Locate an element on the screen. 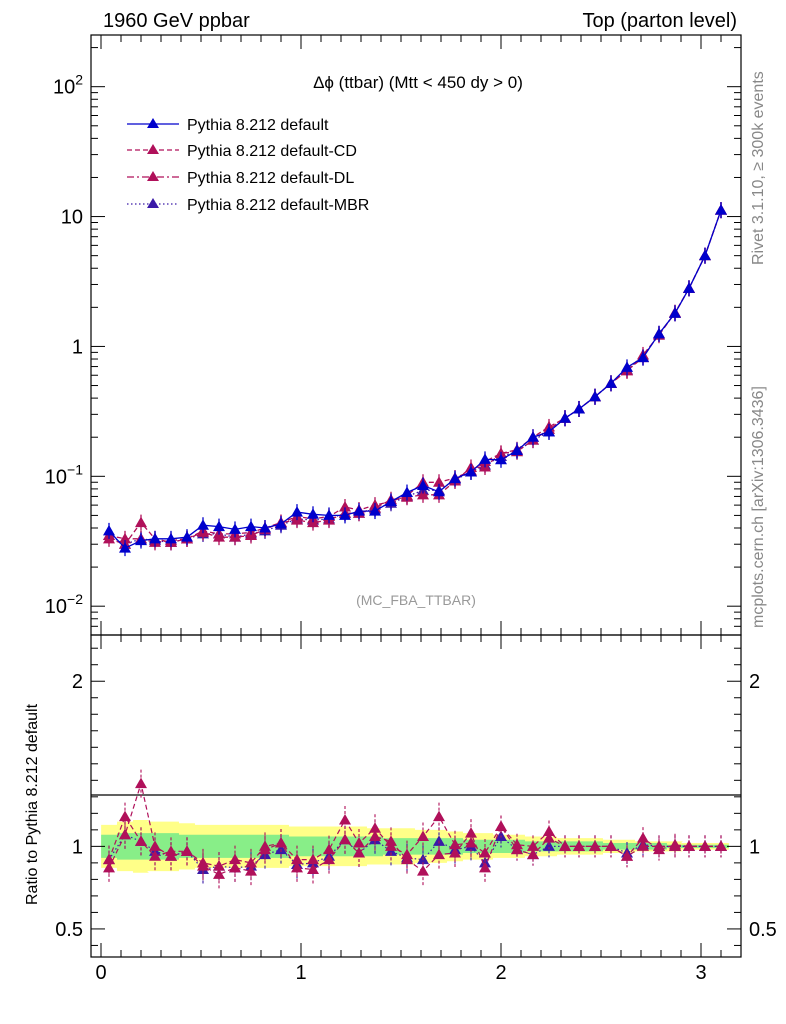 This screenshot has height=1024, width=786. ratio-line-dl is located at coordinates (414, 828).